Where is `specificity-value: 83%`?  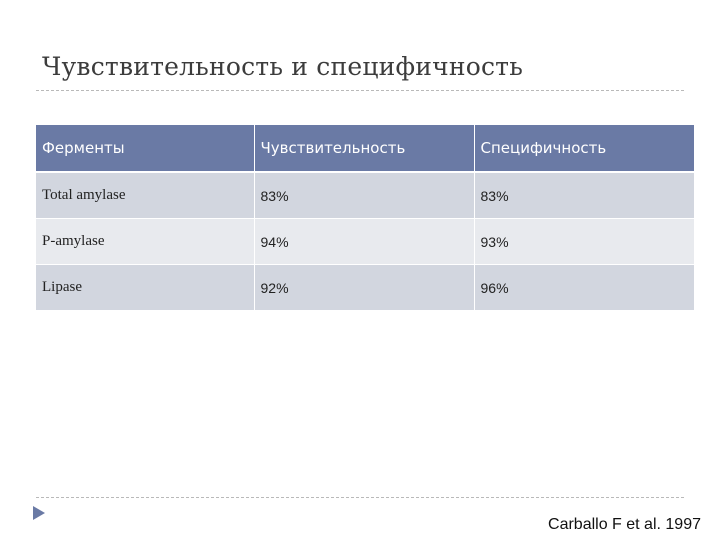
specificity-value: 83% is located at coordinates (584, 195).